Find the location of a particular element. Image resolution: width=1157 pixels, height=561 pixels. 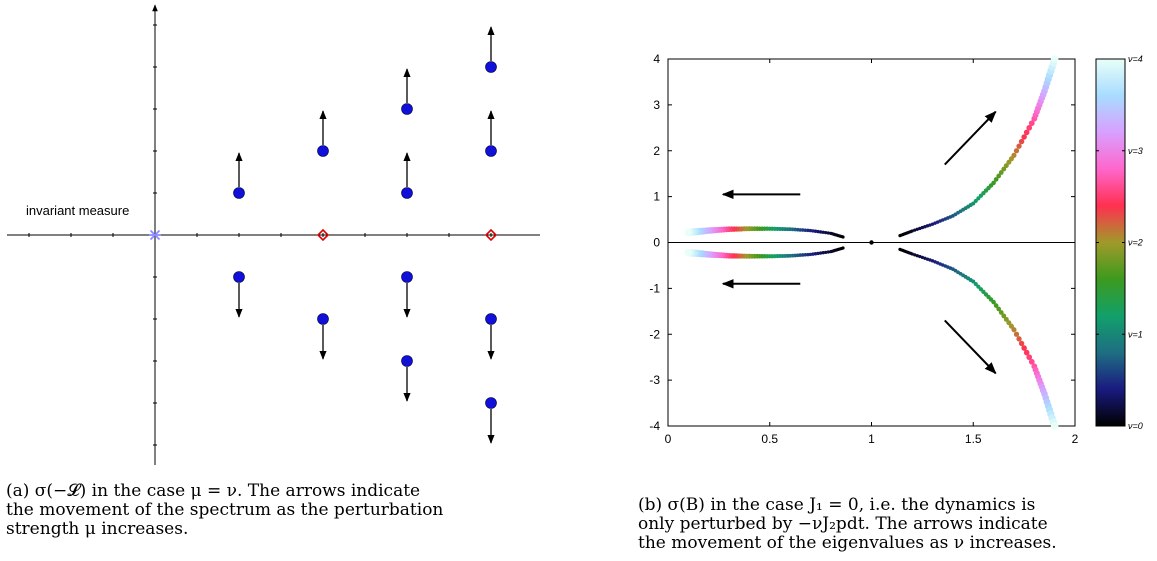

invariant-measure-marker is located at coordinates (155, 235).